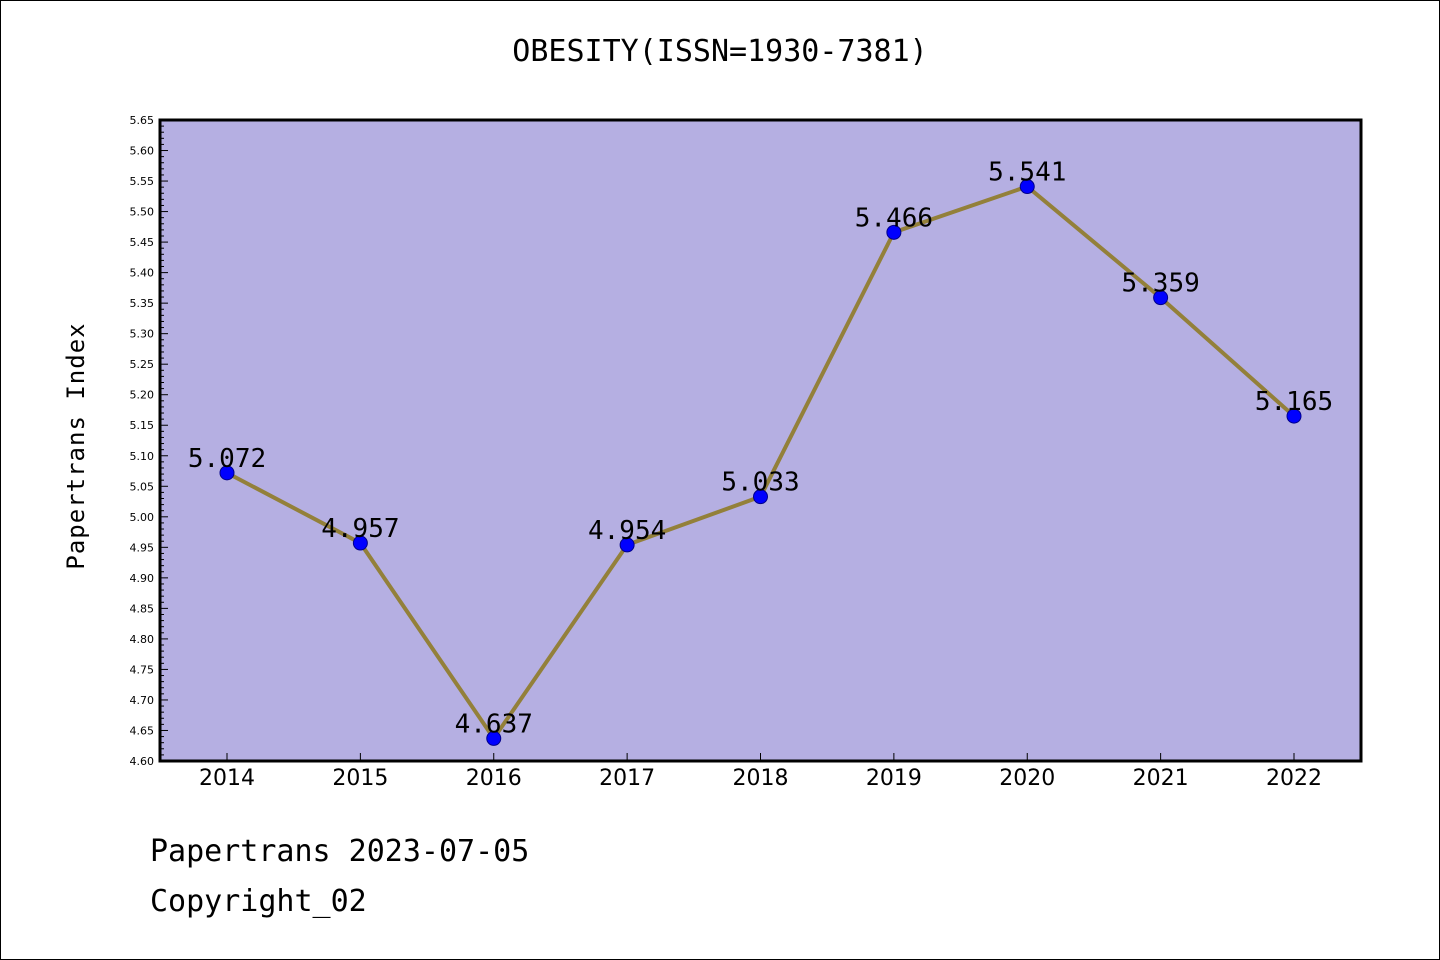 The image size is (1440, 960). Describe the element at coordinates (142, 761) in the screenshot. I see `y-tick-label: 4.60` at that location.